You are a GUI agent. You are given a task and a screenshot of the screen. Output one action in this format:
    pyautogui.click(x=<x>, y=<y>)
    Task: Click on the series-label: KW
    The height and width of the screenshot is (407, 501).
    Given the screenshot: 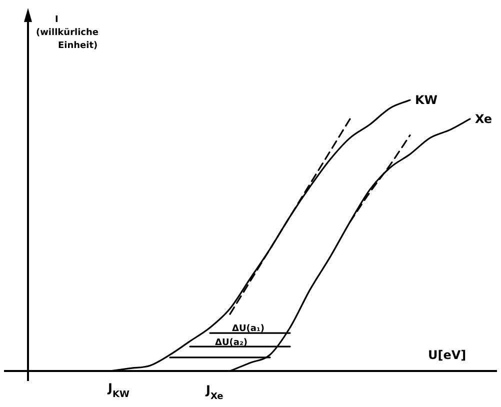 What is the action you would take?
    pyautogui.click(x=426, y=100)
    